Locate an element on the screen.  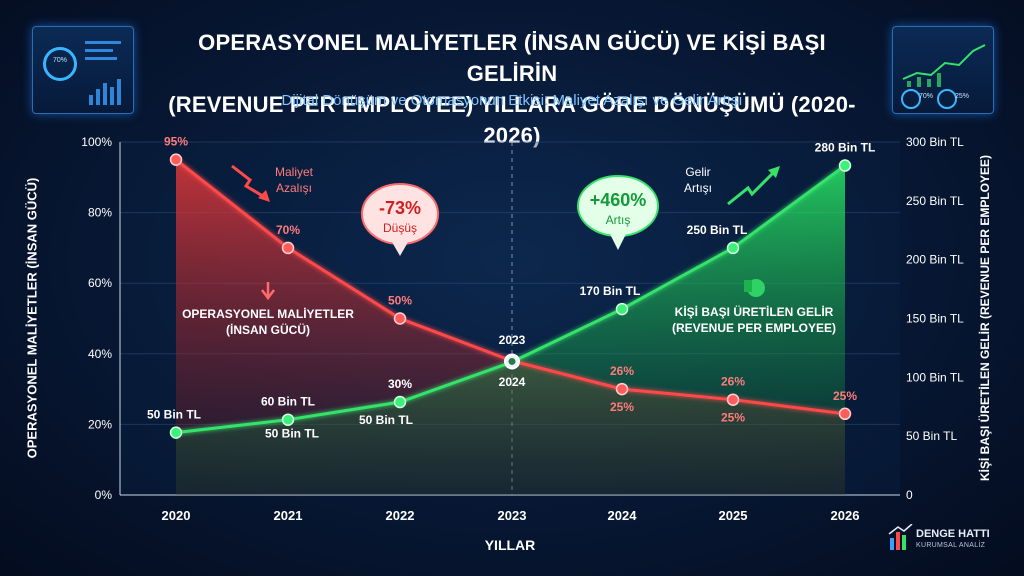
revenue-bubble-tail is located at coordinates (618, 242).